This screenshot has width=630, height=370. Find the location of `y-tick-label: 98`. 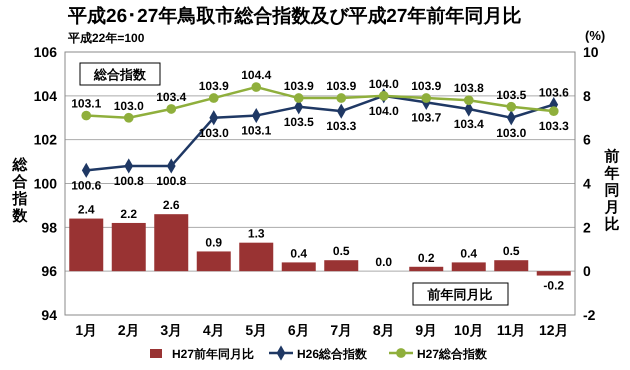

y-tick-label: 98 is located at coordinates (49, 227).